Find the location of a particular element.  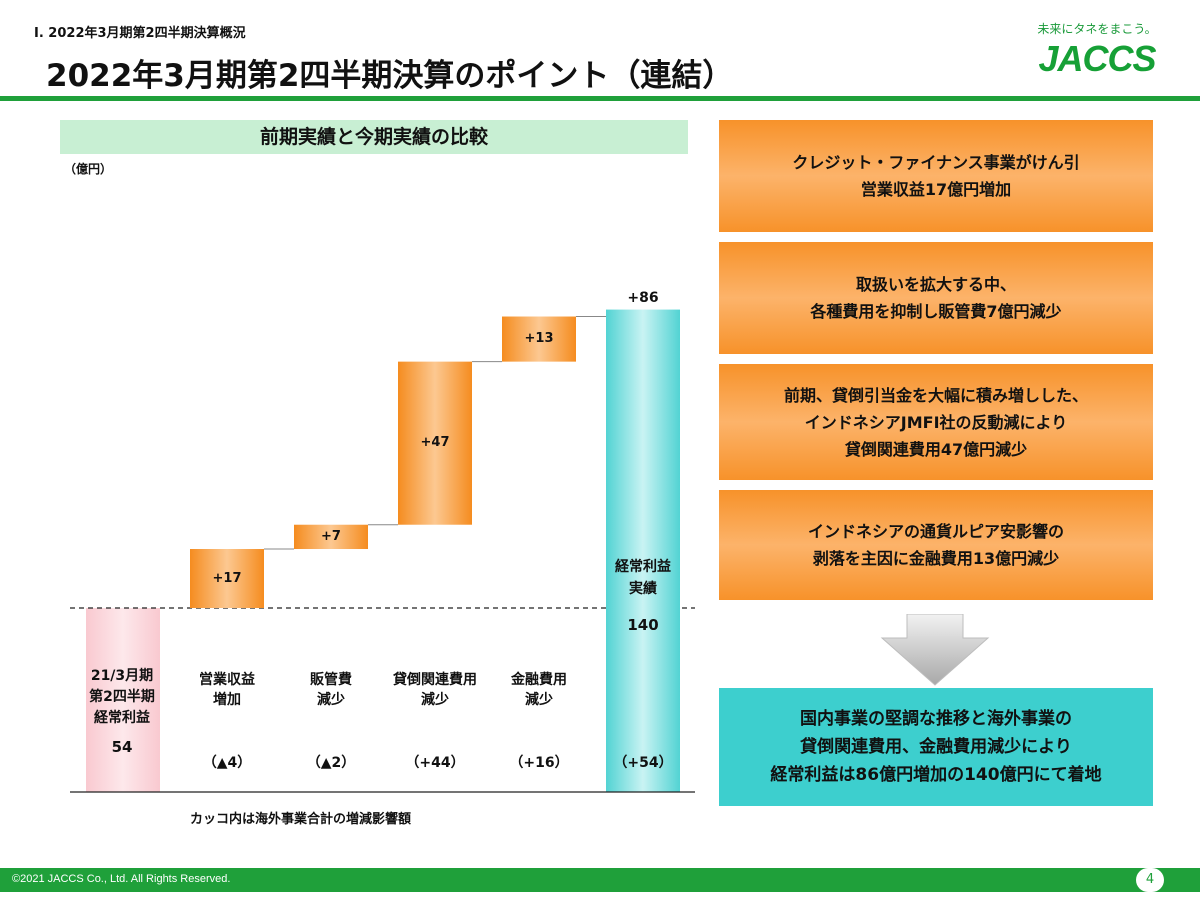

company-logo: 未来にタネをまこう。 JACCS is located at coordinates (1097, 55).